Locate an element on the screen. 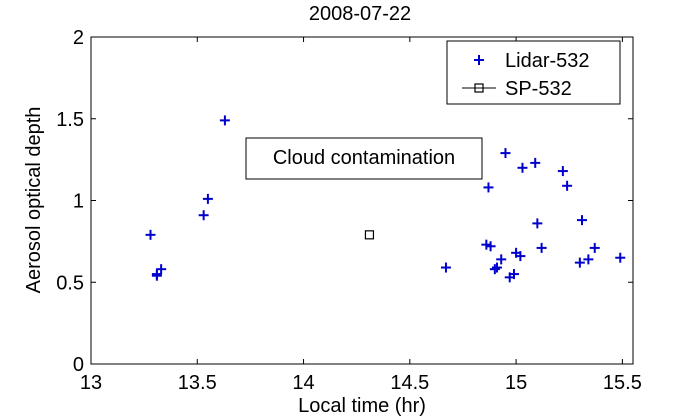 This screenshot has width=700, height=420. y-tick-label: 2 is located at coordinates (78, 38).